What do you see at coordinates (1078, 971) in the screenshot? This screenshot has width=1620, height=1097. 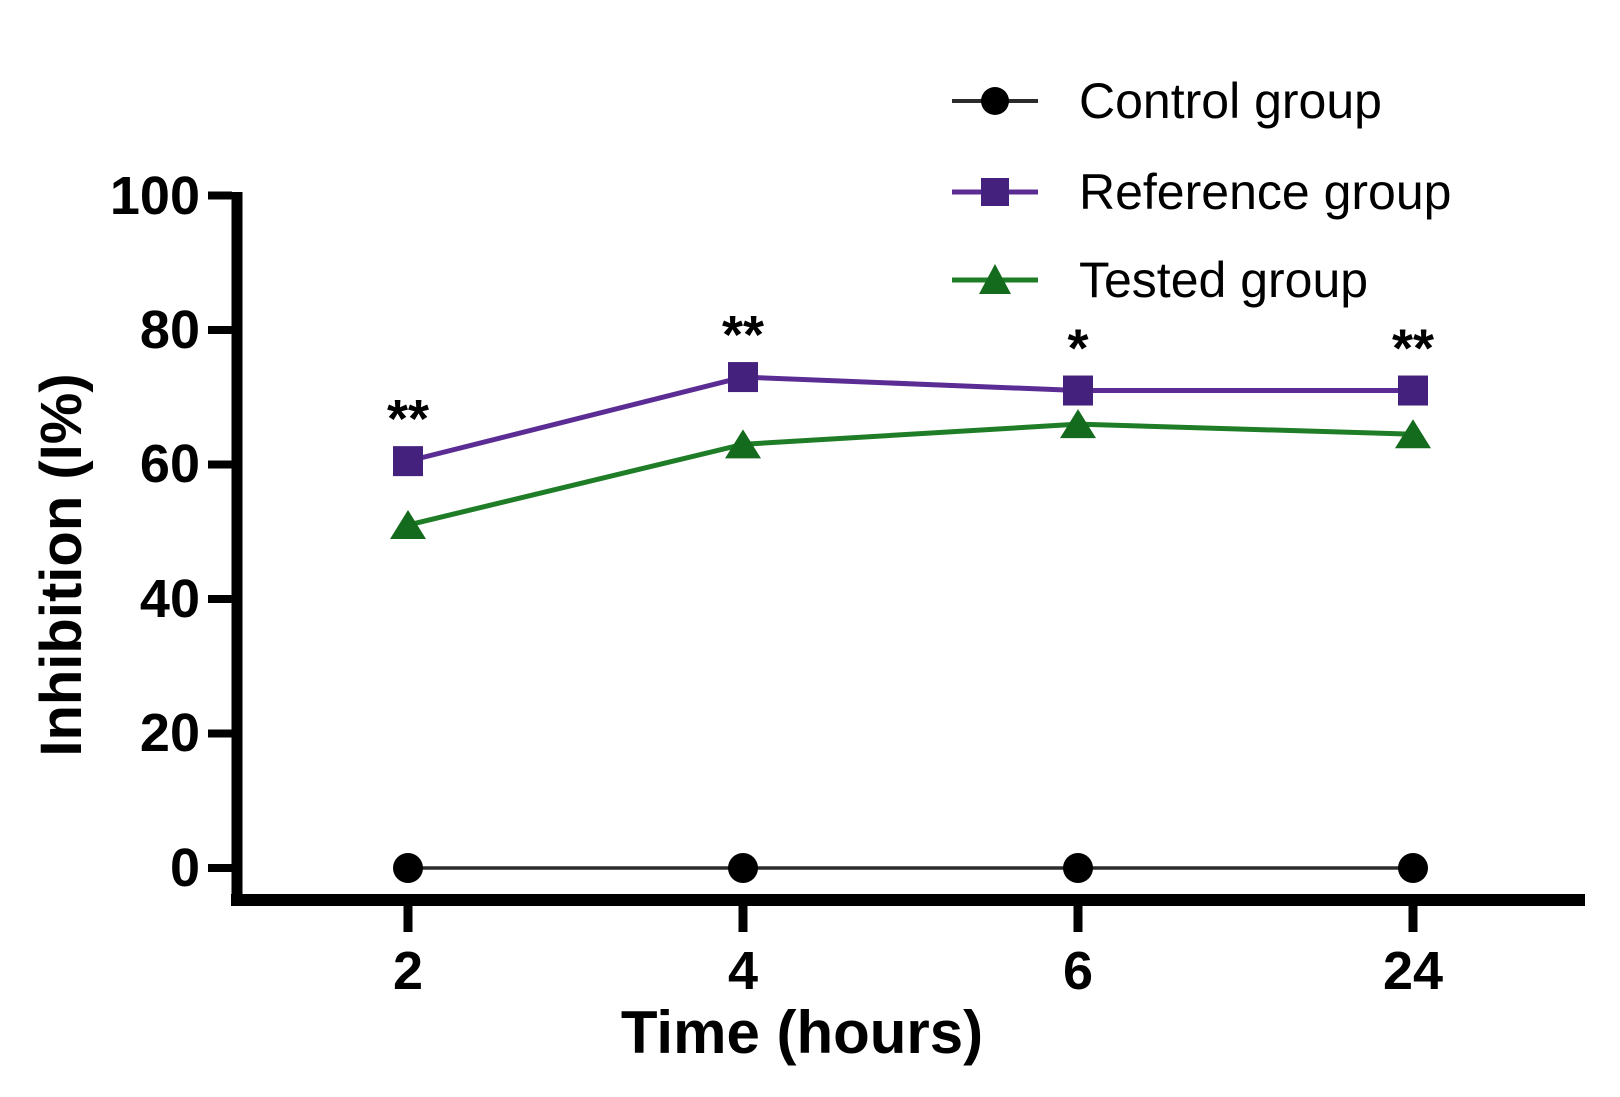 I see `x-tick-label: 6` at bounding box center [1078, 971].